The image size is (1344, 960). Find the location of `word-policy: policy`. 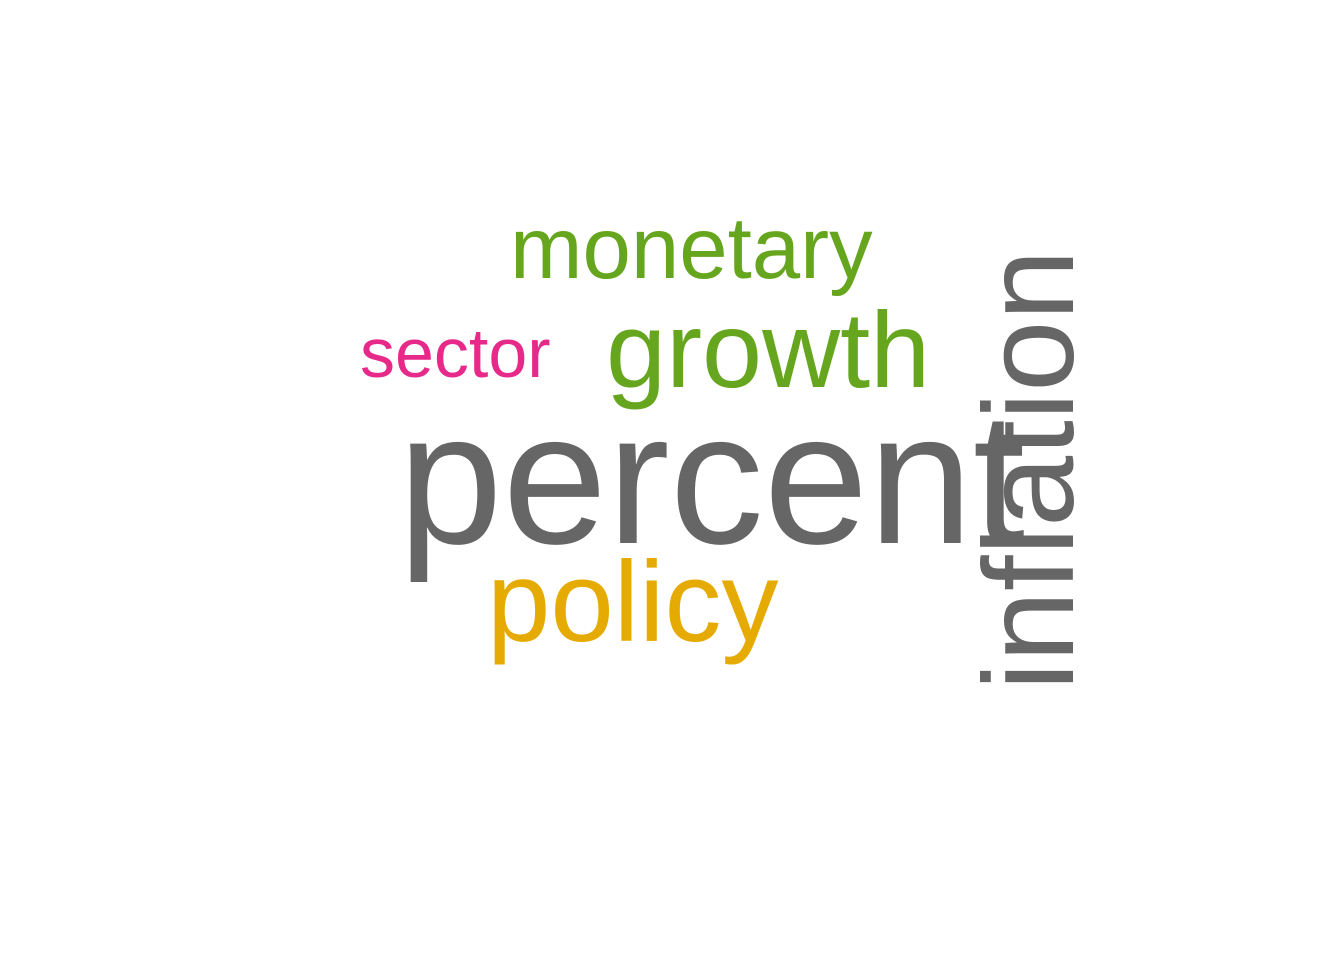

word-policy: policy is located at coordinates (633, 602).